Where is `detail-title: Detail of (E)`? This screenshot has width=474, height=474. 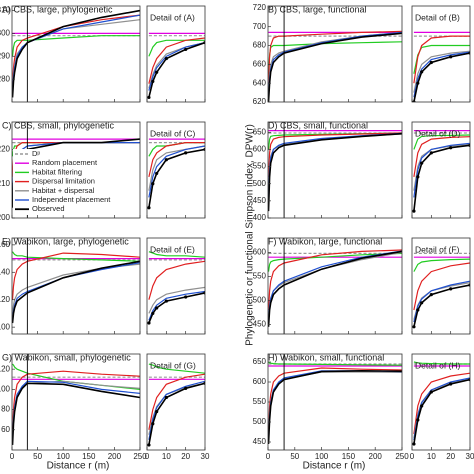 detail-title: Detail of (E) is located at coordinates (172, 249).